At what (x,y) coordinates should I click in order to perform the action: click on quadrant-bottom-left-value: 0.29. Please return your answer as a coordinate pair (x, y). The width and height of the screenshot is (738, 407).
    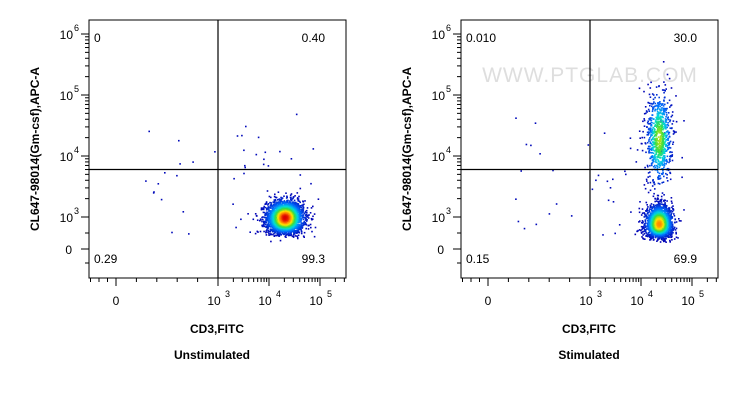
    Looking at the image, I should click on (106, 259).